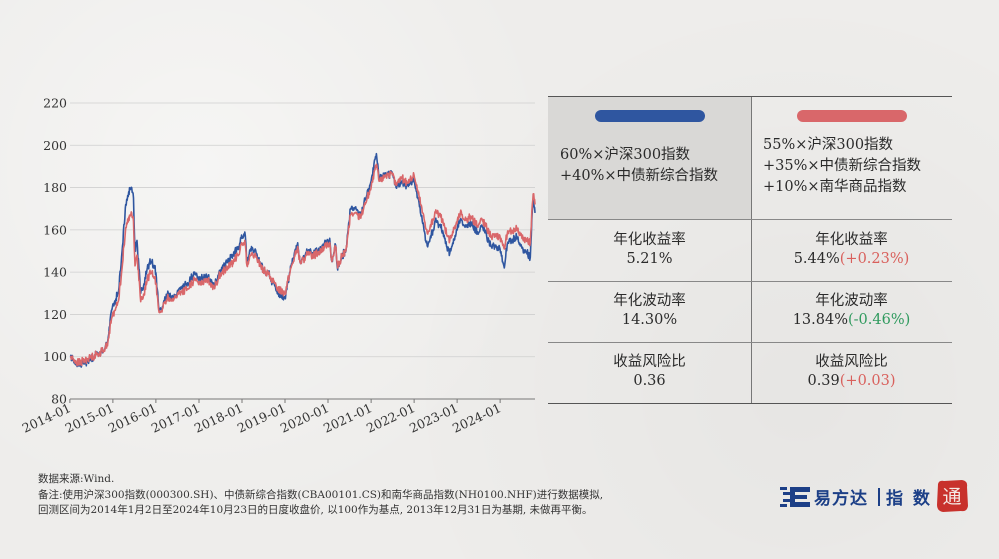 The height and width of the screenshot is (559, 999). Describe the element at coordinates (76, 479) in the screenshot. I see `data-source-note: 数据来源:Wind.` at that location.